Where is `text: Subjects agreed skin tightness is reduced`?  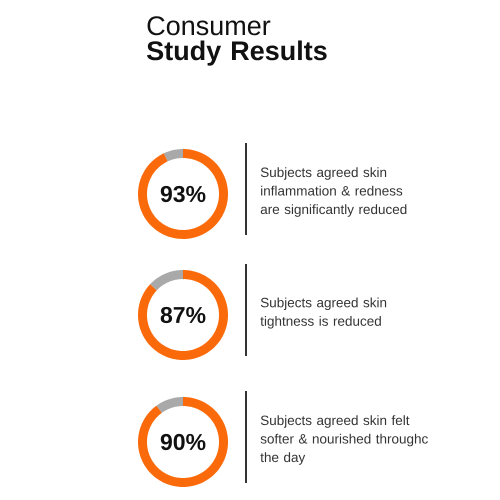
text: Subjects agreed skin tightness is reduced is located at coordinates (323, 313).